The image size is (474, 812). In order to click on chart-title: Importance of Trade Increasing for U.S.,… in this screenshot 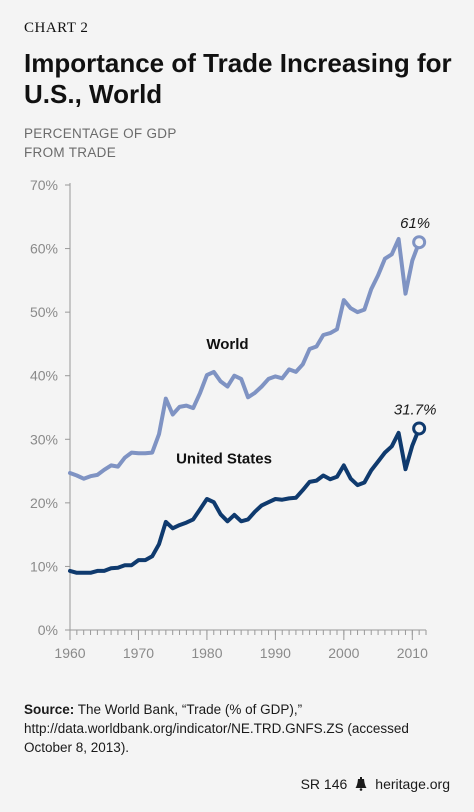, I will do `click(238, 78)`.